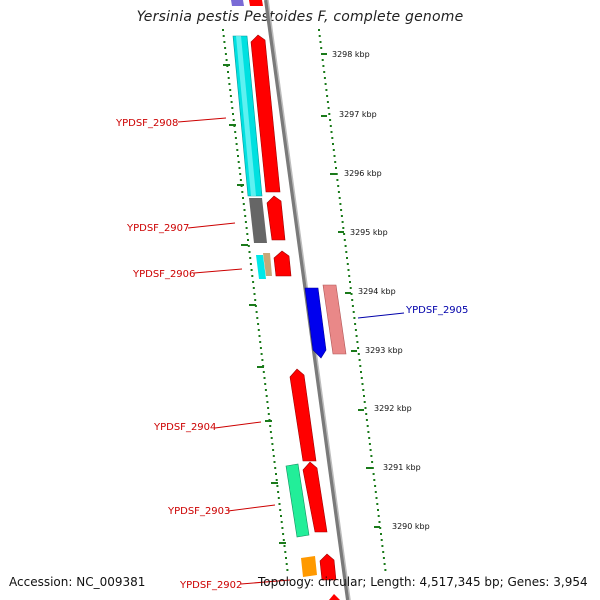 This screenshot has width=600, height=600. What do you see at coordinates (309, 566) in the screenshot?
I see `gene-feature-orange` at bounding box center [309, 566].